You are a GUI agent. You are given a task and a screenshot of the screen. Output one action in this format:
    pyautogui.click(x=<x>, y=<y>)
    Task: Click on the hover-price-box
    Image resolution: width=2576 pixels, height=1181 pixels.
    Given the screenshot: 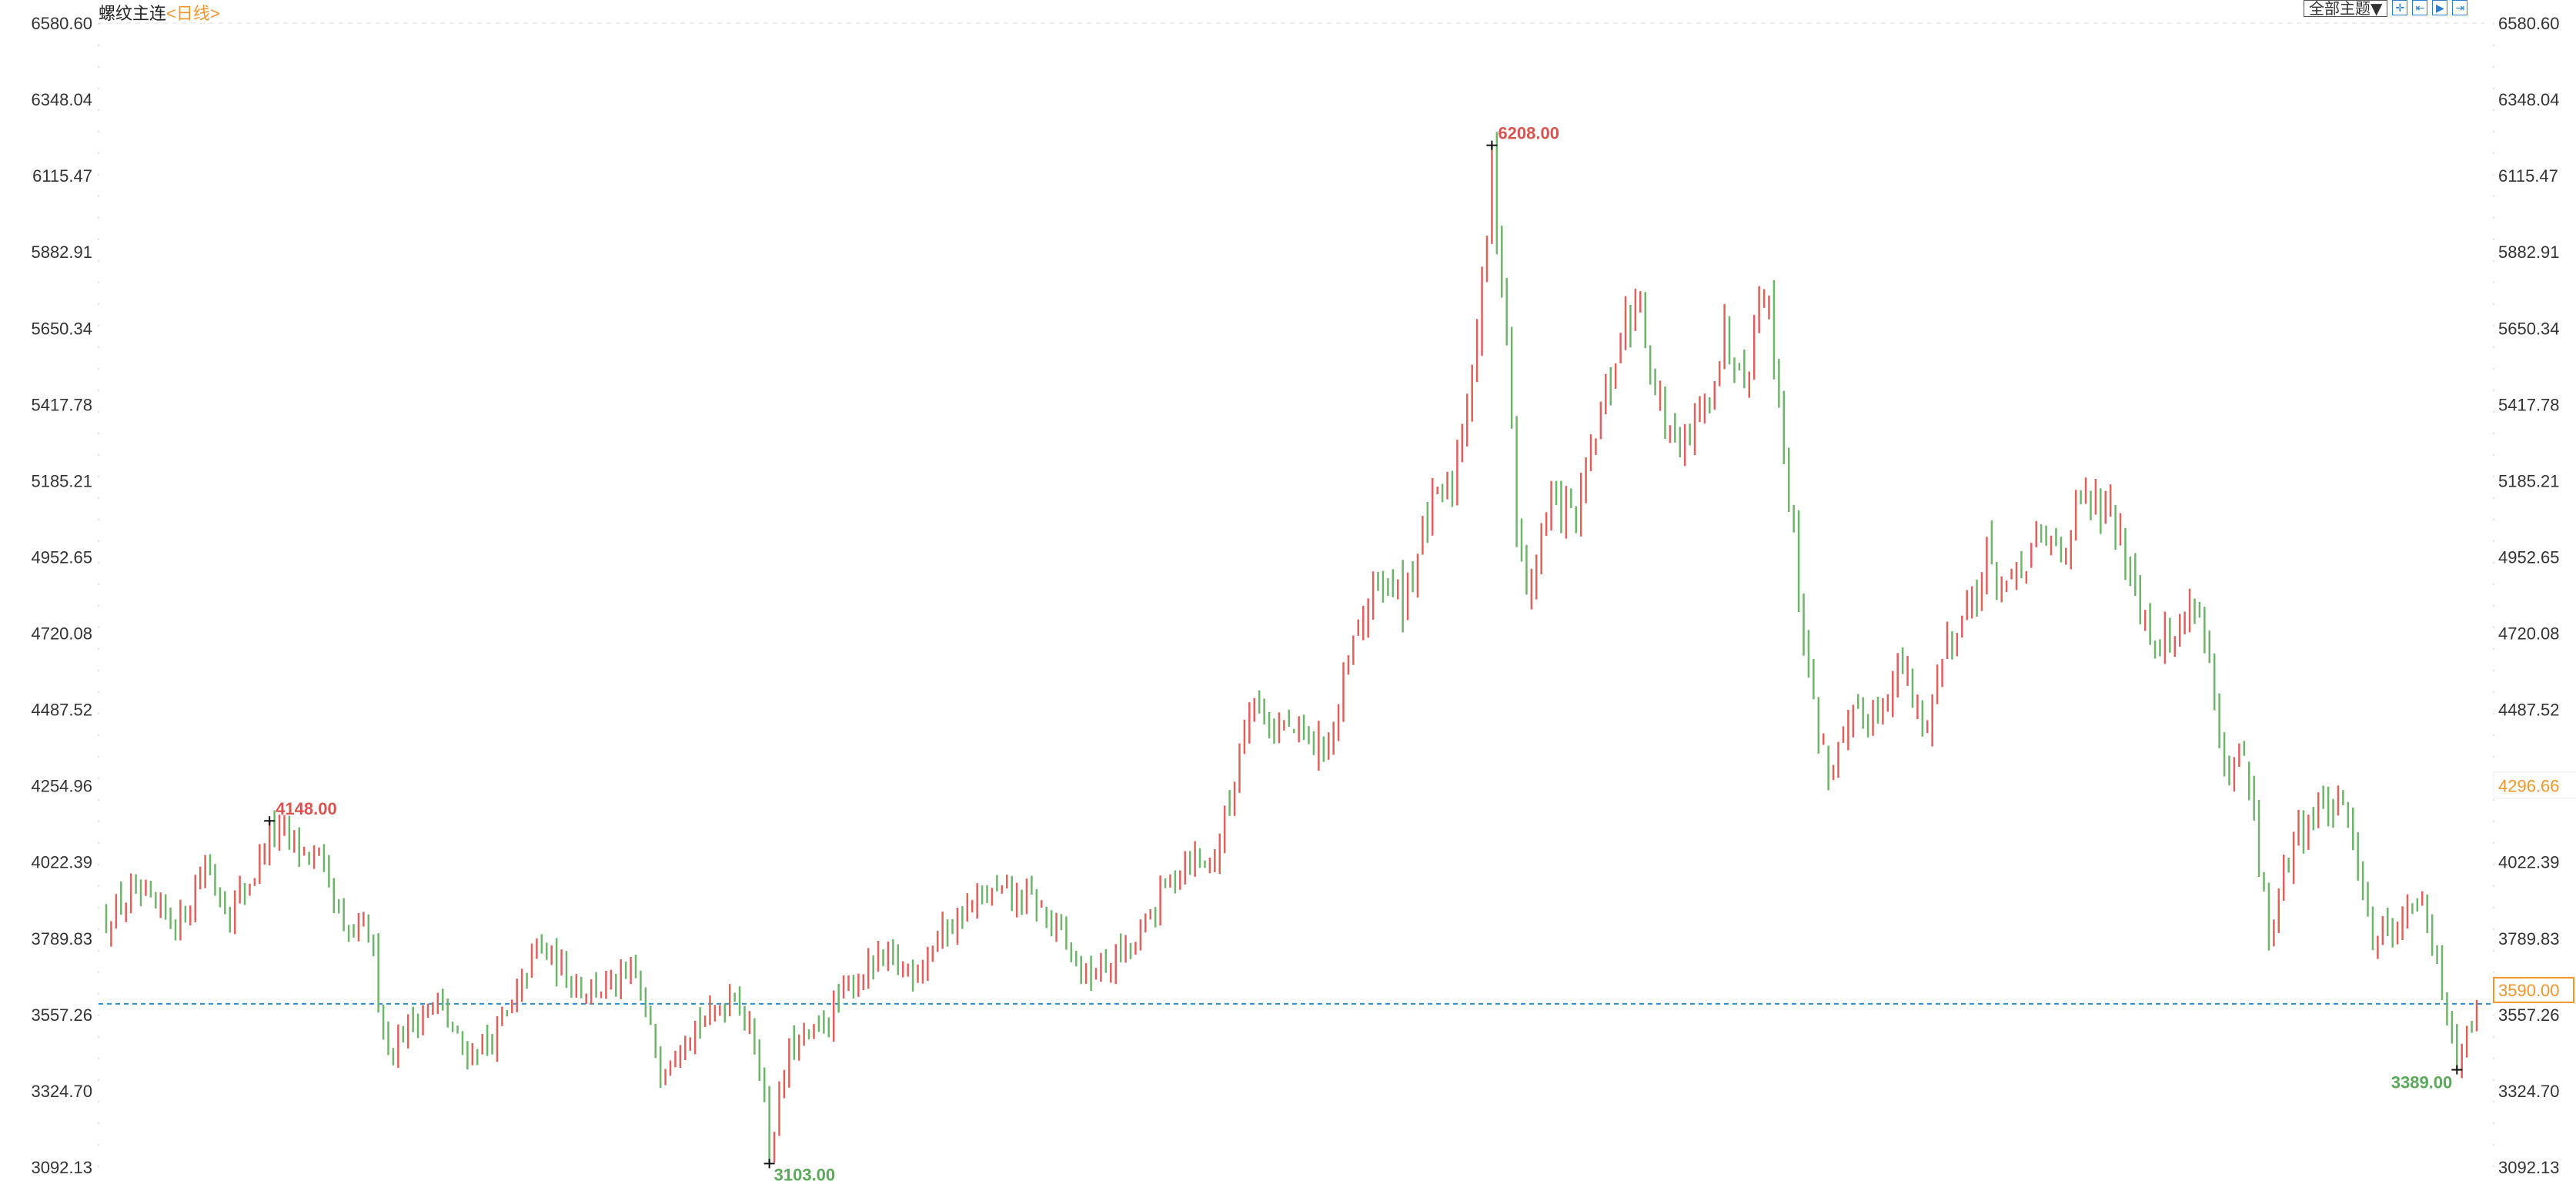 What is the action you would take?
    pyautogui.click(x=2534, y=785)
    